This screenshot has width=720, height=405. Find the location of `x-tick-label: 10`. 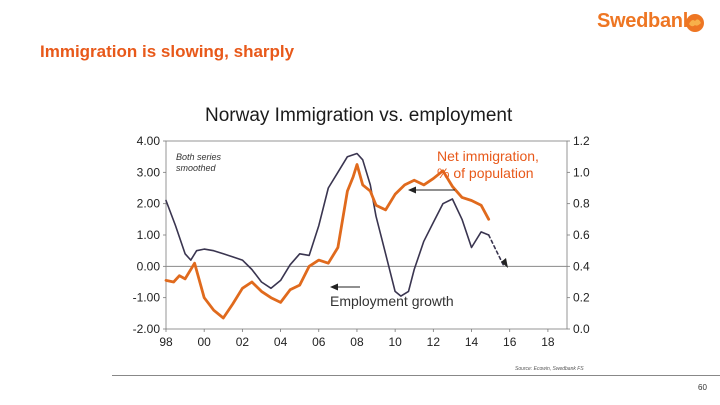

x-tick-label: 10 is located at coordinates (395, 342).